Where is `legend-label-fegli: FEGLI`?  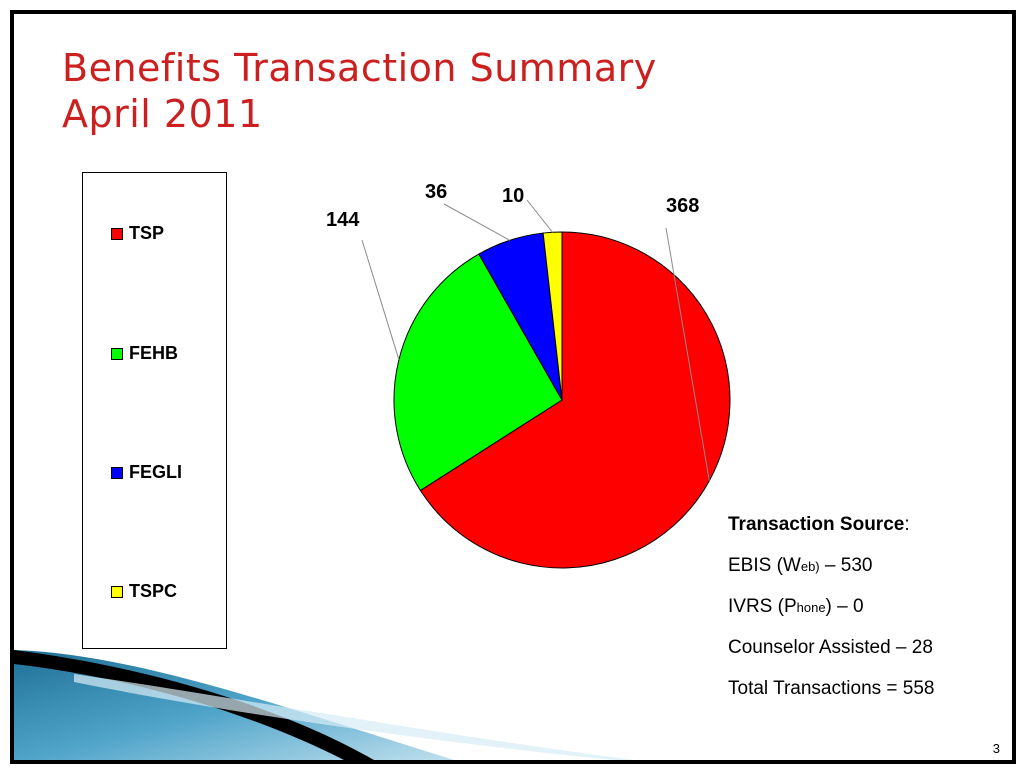 legend-label-fegli: FEGLI is located at coordinates (155, 472).